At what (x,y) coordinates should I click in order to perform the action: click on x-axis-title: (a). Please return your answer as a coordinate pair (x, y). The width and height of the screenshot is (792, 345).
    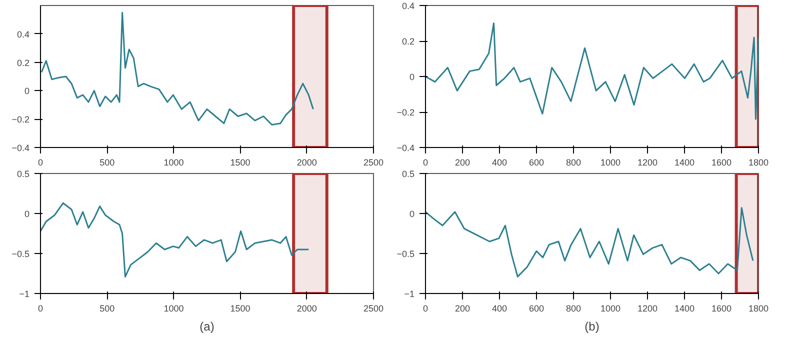
    Looking at the image, I should click on (207, 327).